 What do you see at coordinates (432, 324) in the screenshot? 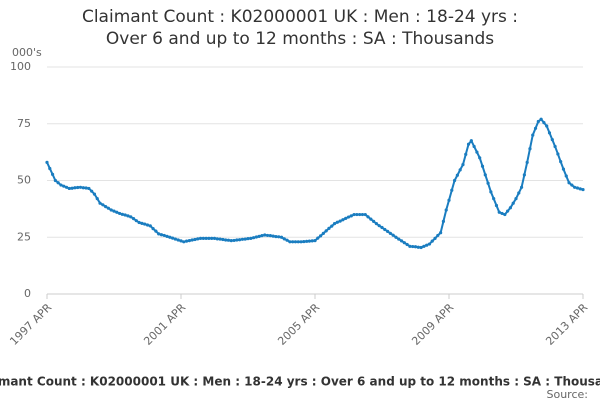
I see `x-tick-label: 2009 APR` at bounding box center [432, 324].